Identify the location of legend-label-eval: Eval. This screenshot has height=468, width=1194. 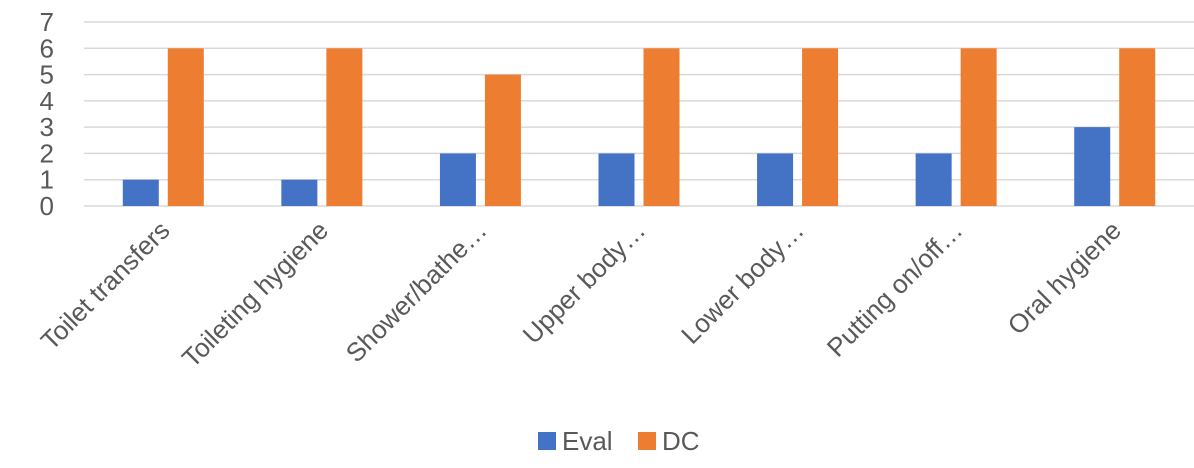
(587, 441).